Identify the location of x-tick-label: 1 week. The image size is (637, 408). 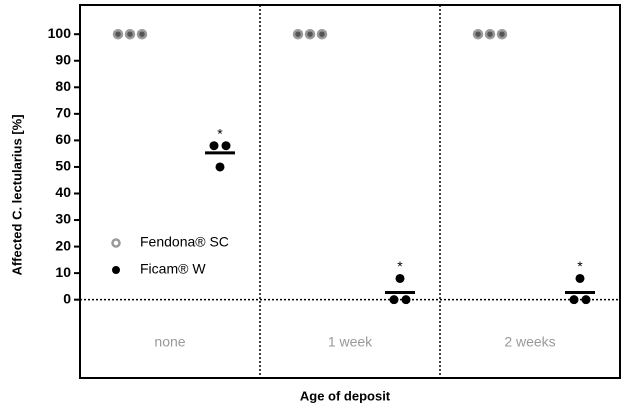
(350, 342).